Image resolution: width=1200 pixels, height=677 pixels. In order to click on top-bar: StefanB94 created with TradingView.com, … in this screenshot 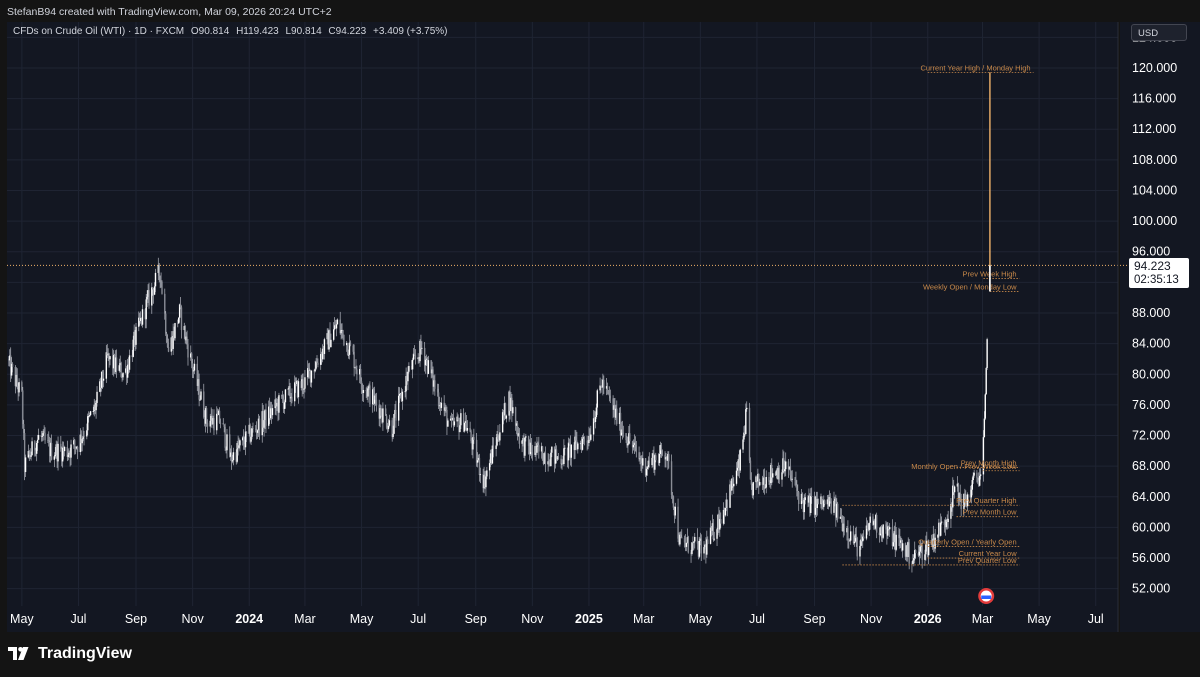, I will do `click(600, 11)`.